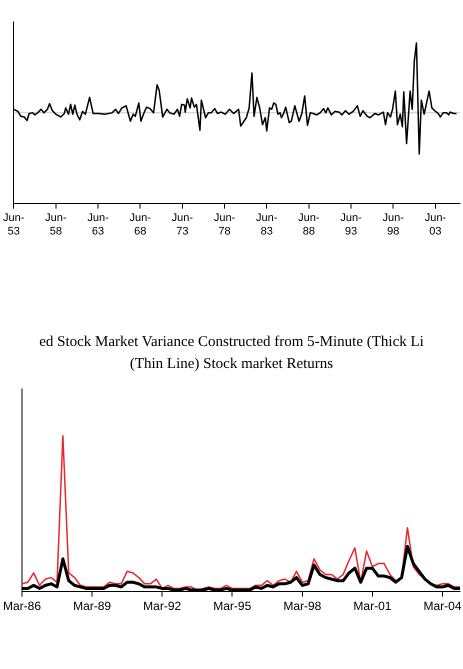 Image resolution: width=463 pixels, height=669 pixels. What do you see at coordinates (162, 606) in the screenshot?
I see `x-tick-label: Mar-92` at bounding box center [162, 606].